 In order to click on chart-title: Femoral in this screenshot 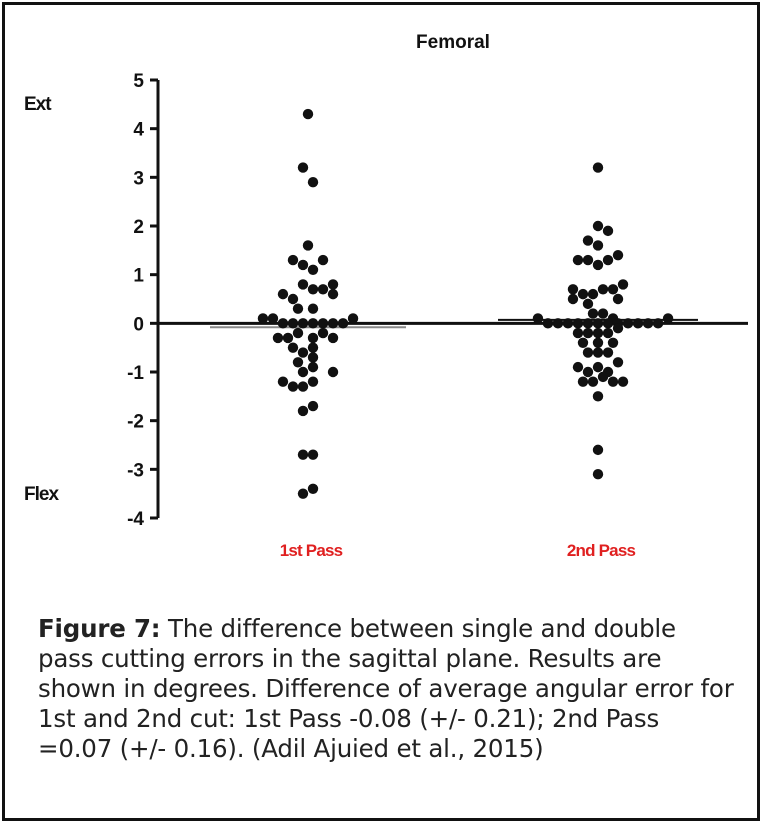, I will do `click(453, 42)`.